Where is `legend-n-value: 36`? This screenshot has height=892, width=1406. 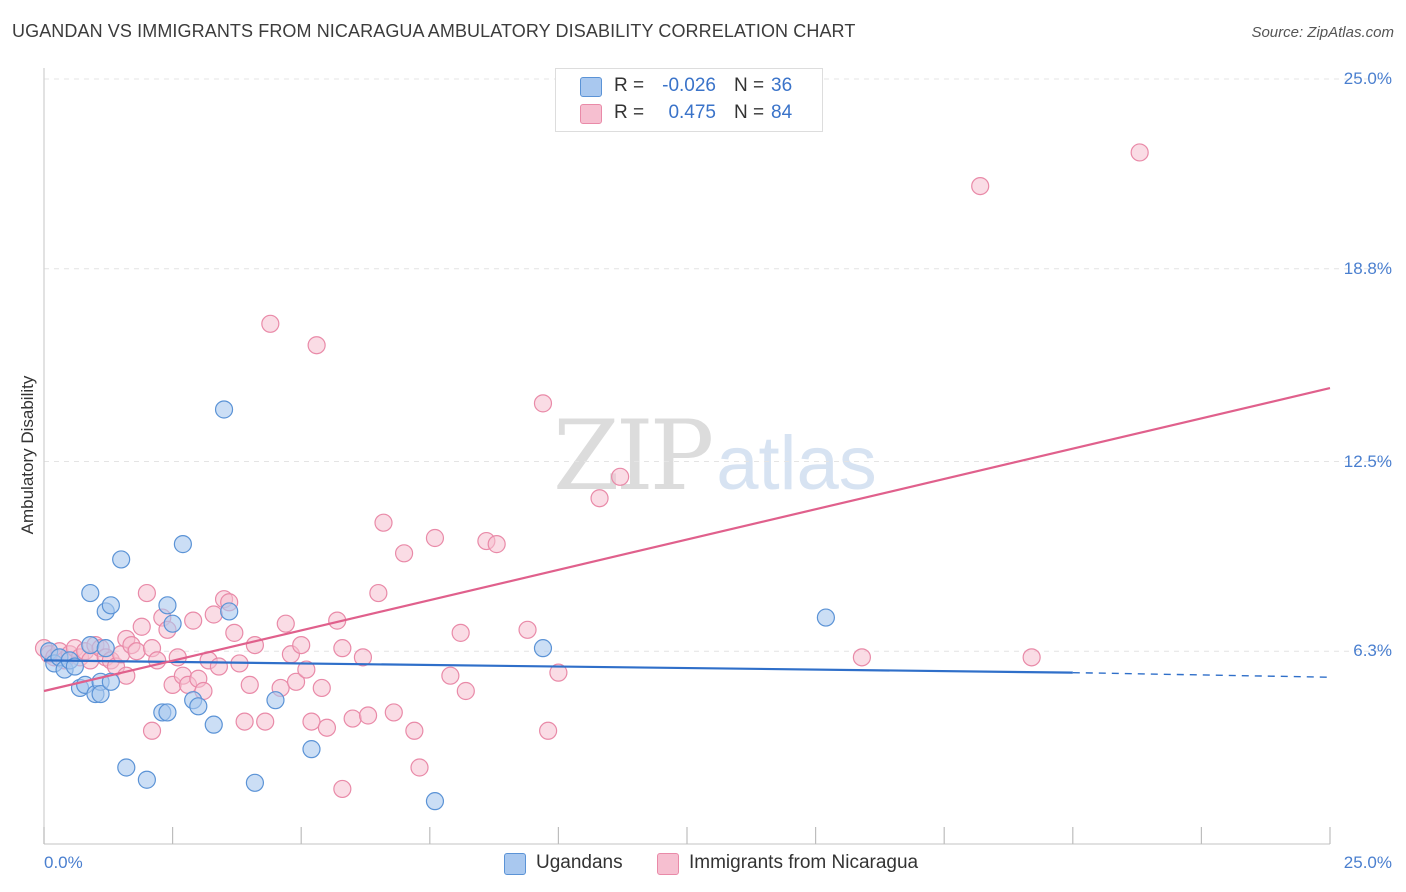 legend-n-value: 36 is located at coordinates (782, 85).